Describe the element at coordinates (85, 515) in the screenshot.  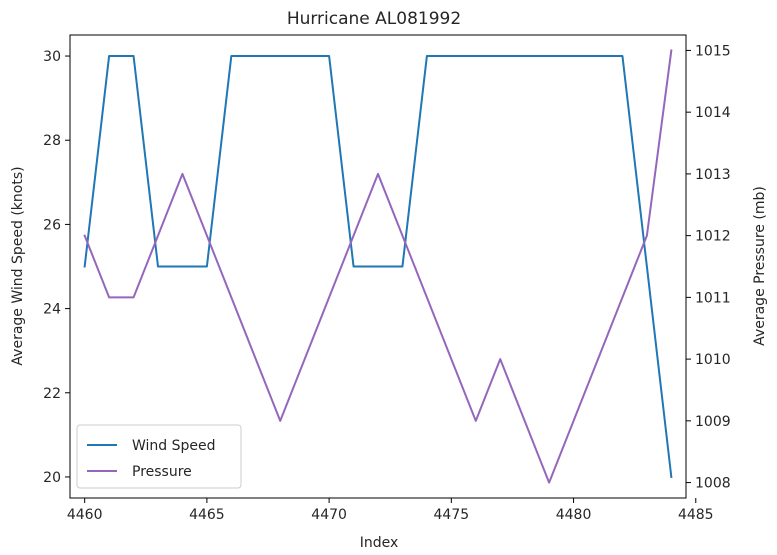
I see `x-tick-label: 4460` at that location.